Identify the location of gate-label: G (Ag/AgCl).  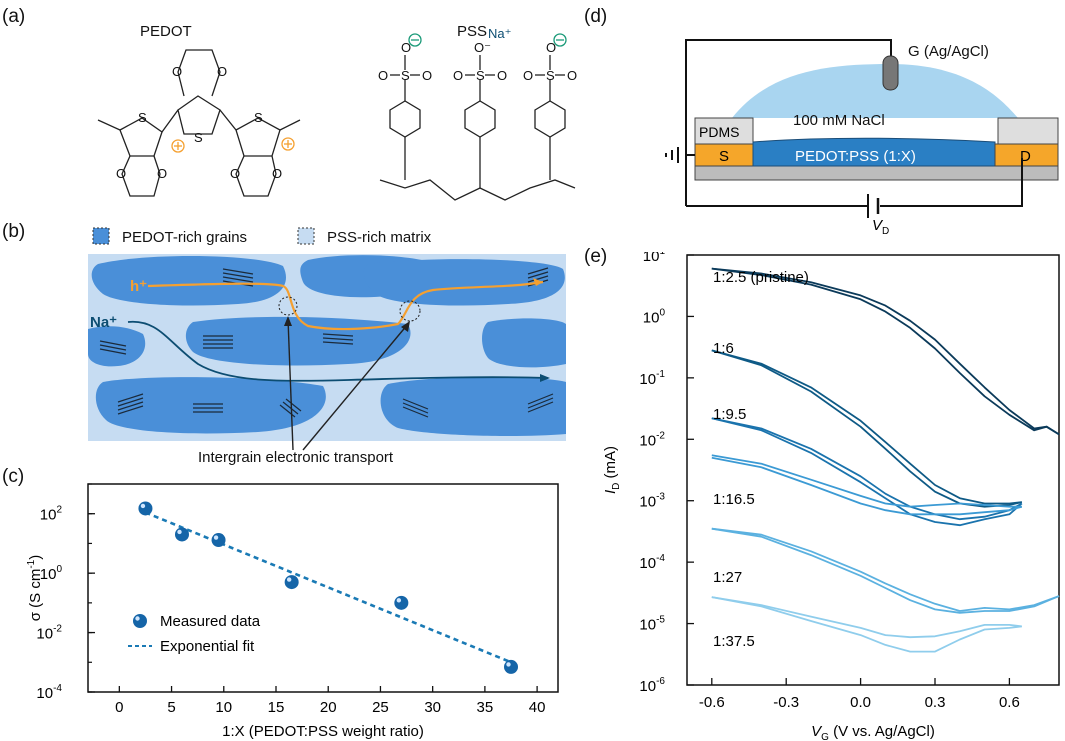
(948, 51).